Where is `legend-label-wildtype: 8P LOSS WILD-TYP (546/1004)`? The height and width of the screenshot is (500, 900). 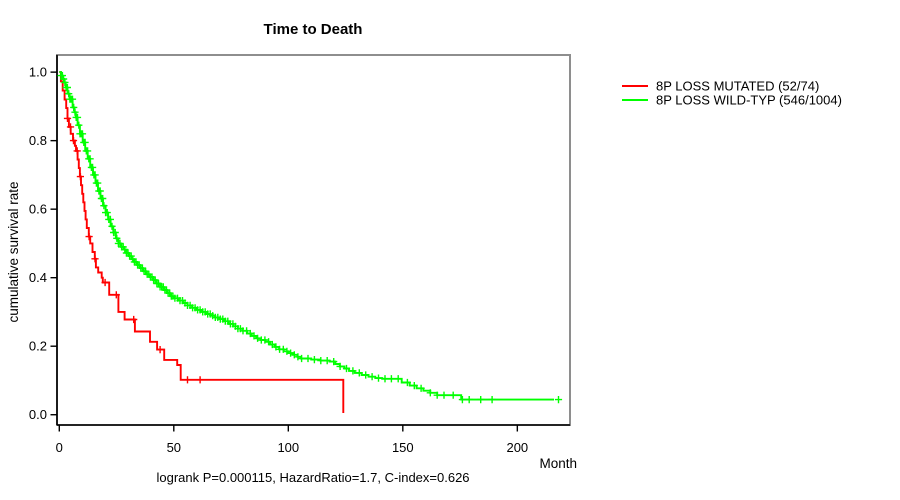 legend-label-wildtype: 8P LOSS WILD-TYP (546/1004) is located at coordinates (749, 100).